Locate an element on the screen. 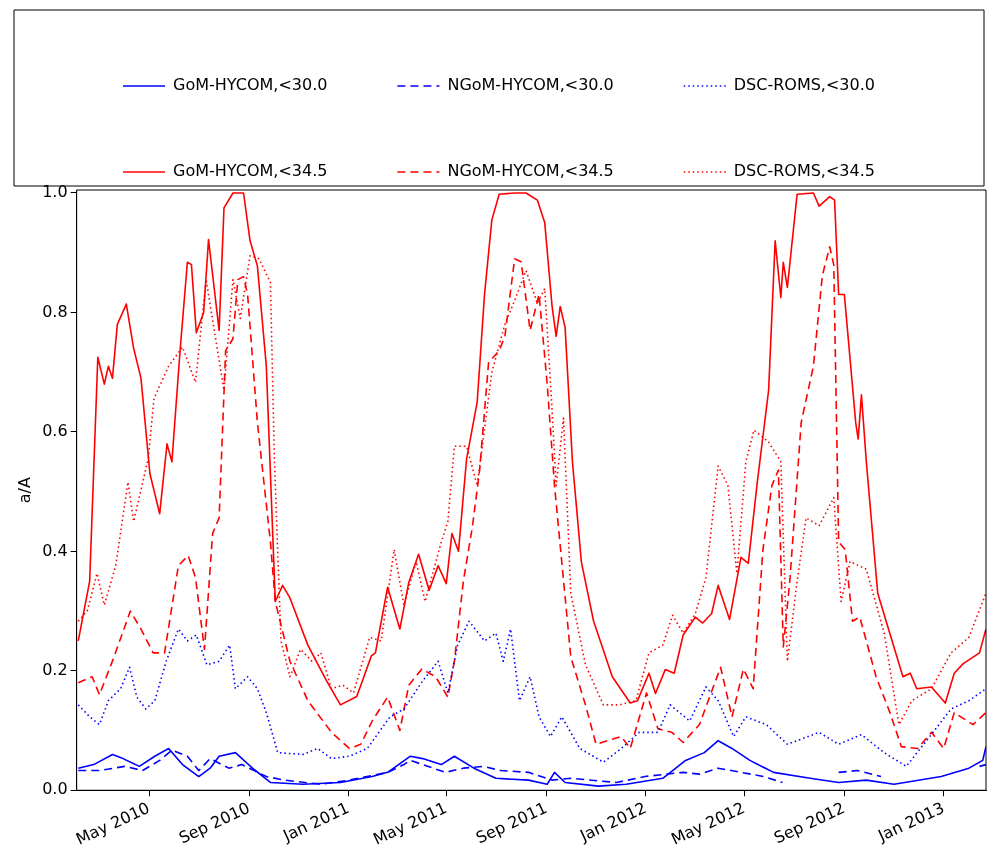  x-tick-label: May 2011 is located at coordinates (410, 823).